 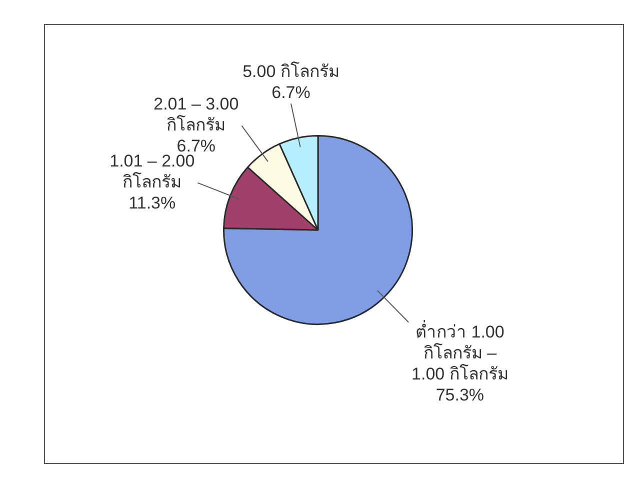 What do you see at coordinates (291, 70) in the screenshot?
I see `slice-label: 5.00 กิโลกรัม` at bounding box center [291, 70].